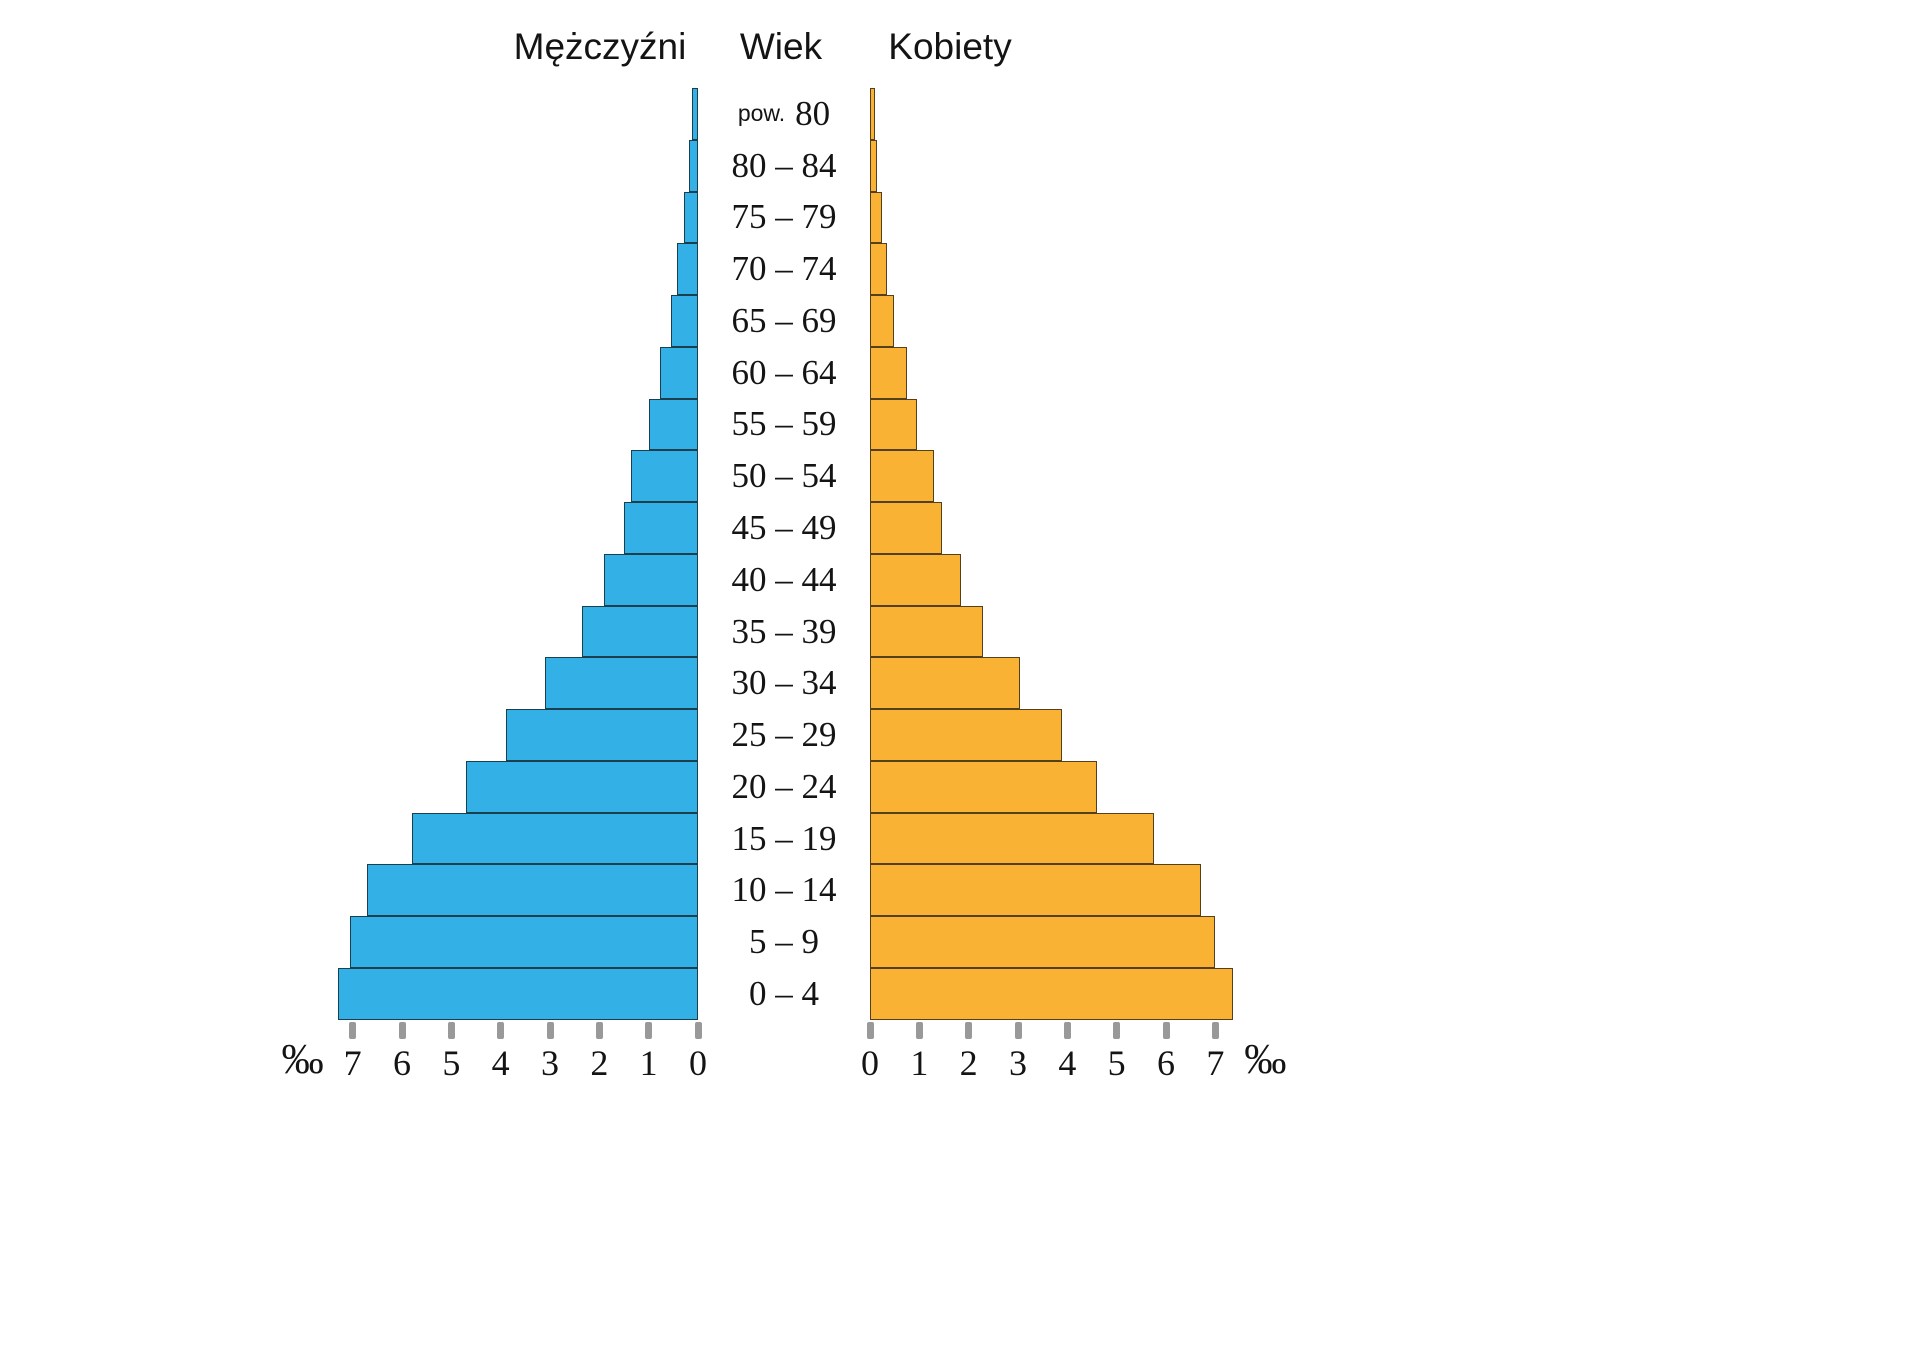  I want to click on pyramid-row: 20 – 24, so click(784, 786).